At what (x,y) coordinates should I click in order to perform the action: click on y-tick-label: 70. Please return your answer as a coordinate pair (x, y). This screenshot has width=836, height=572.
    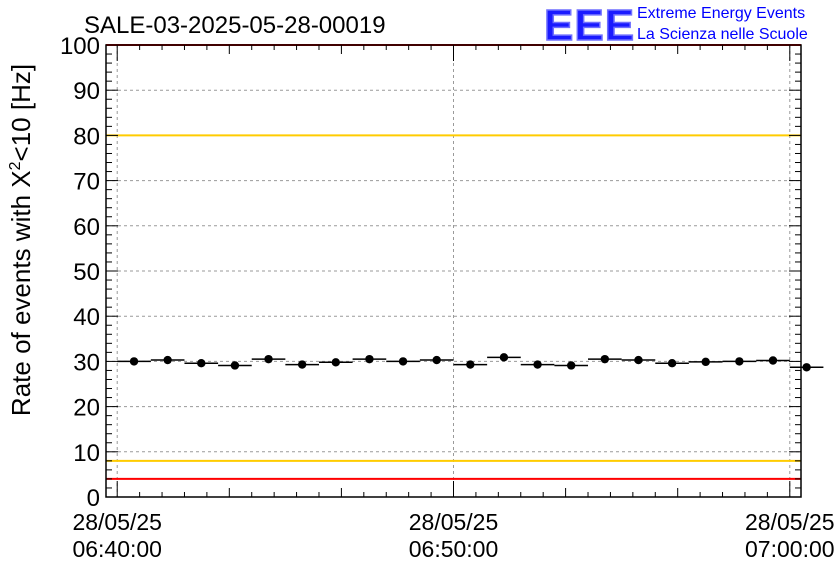
    Looking at the image, I should click on (86, 182).